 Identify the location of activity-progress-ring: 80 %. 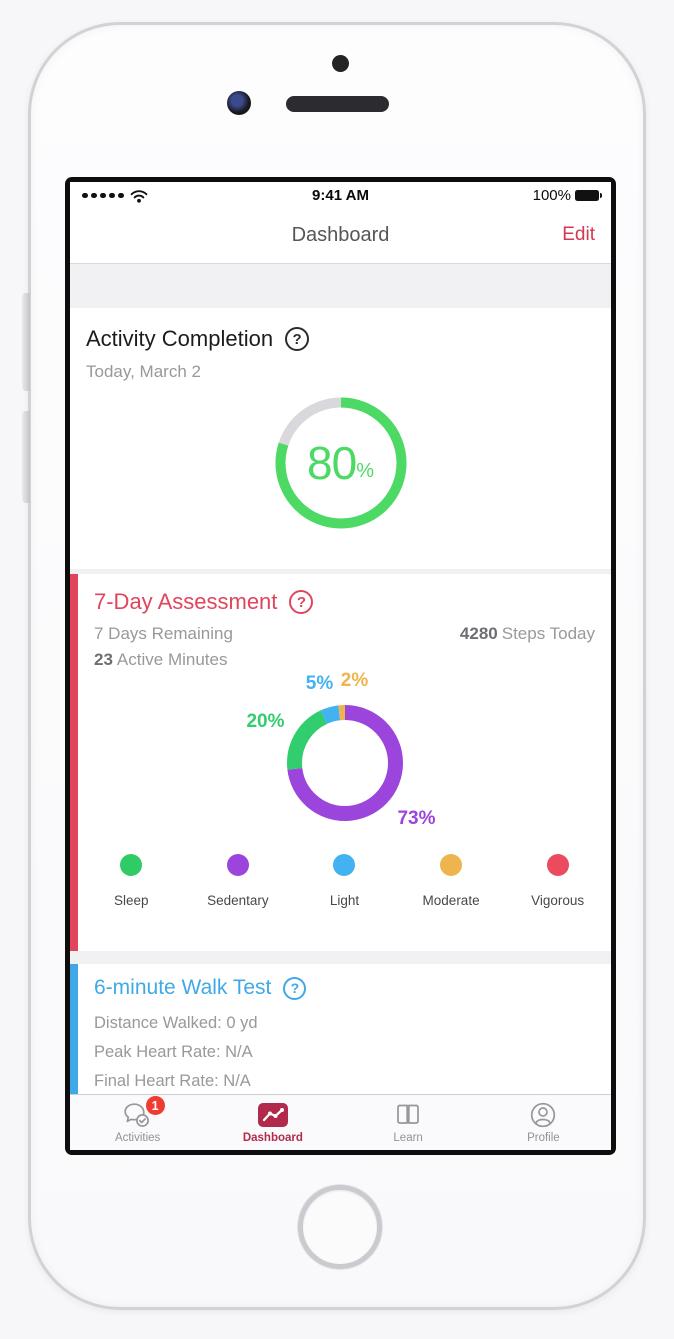
(341, 463).